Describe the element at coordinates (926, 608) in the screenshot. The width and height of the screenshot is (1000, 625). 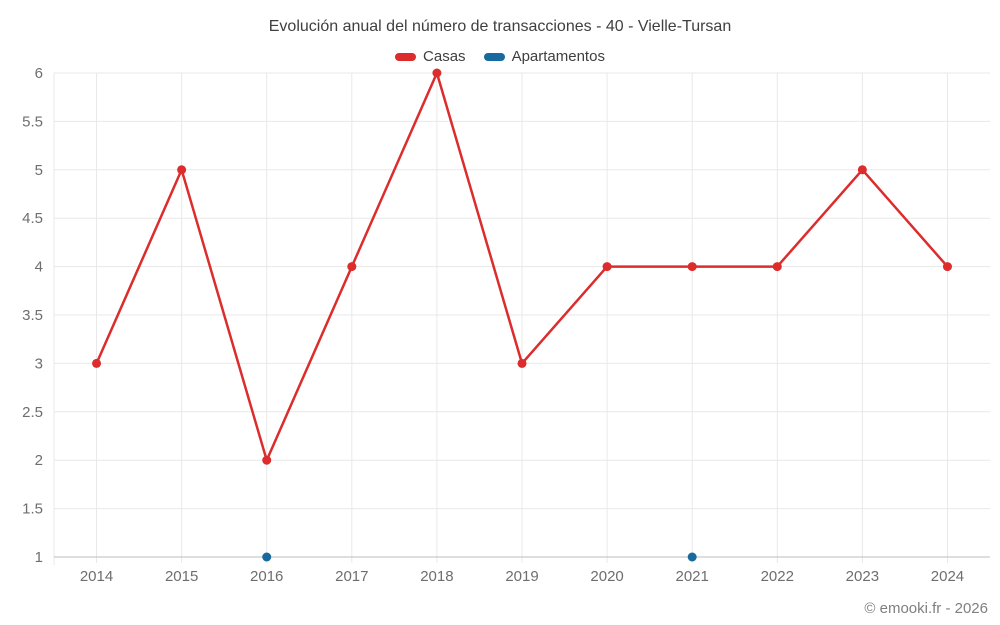
I see `copyright-footer: © emooki.fr - 2026` at that location.